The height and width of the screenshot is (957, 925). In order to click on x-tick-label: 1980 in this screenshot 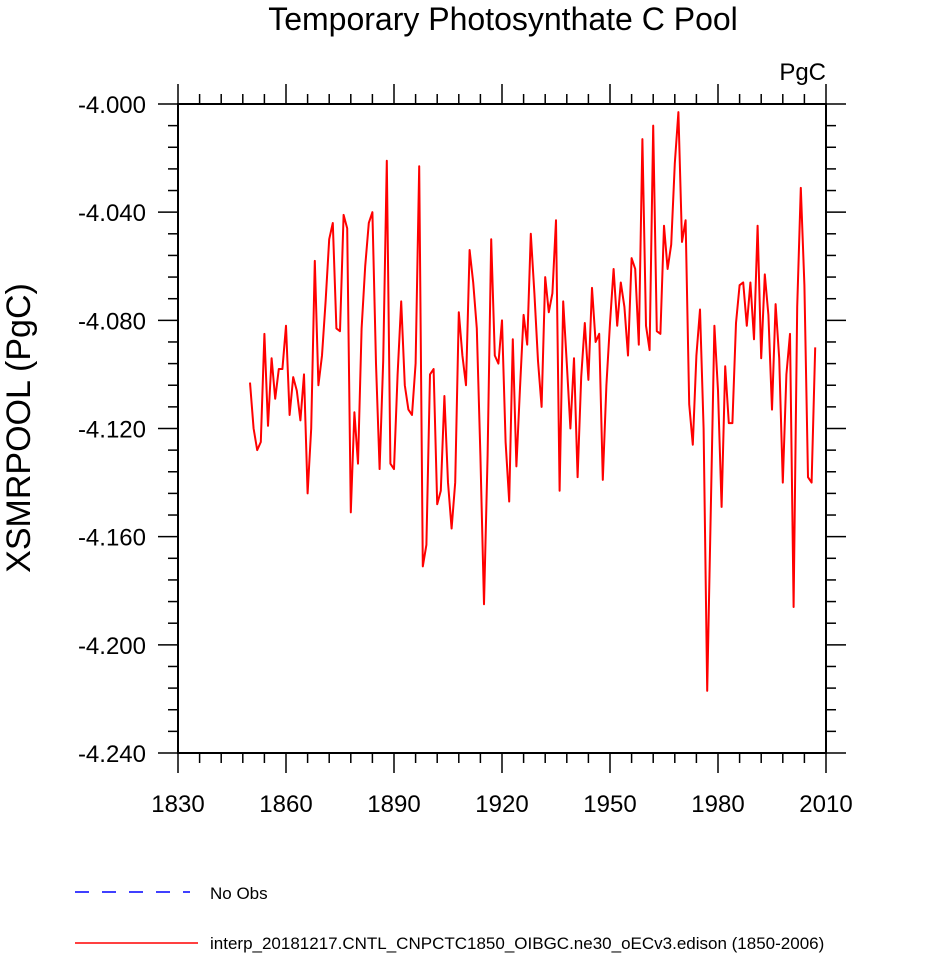, I will do `click(717, 804)`.